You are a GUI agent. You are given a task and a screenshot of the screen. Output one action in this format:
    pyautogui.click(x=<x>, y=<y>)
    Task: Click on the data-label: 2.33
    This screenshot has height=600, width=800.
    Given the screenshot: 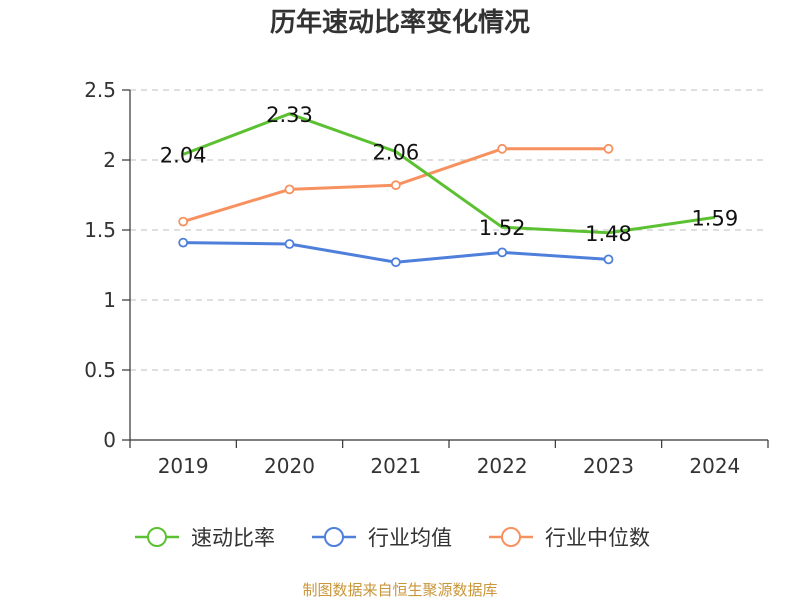 What is the action you would take?
    pyautogui.click(x=289, y=115)
    